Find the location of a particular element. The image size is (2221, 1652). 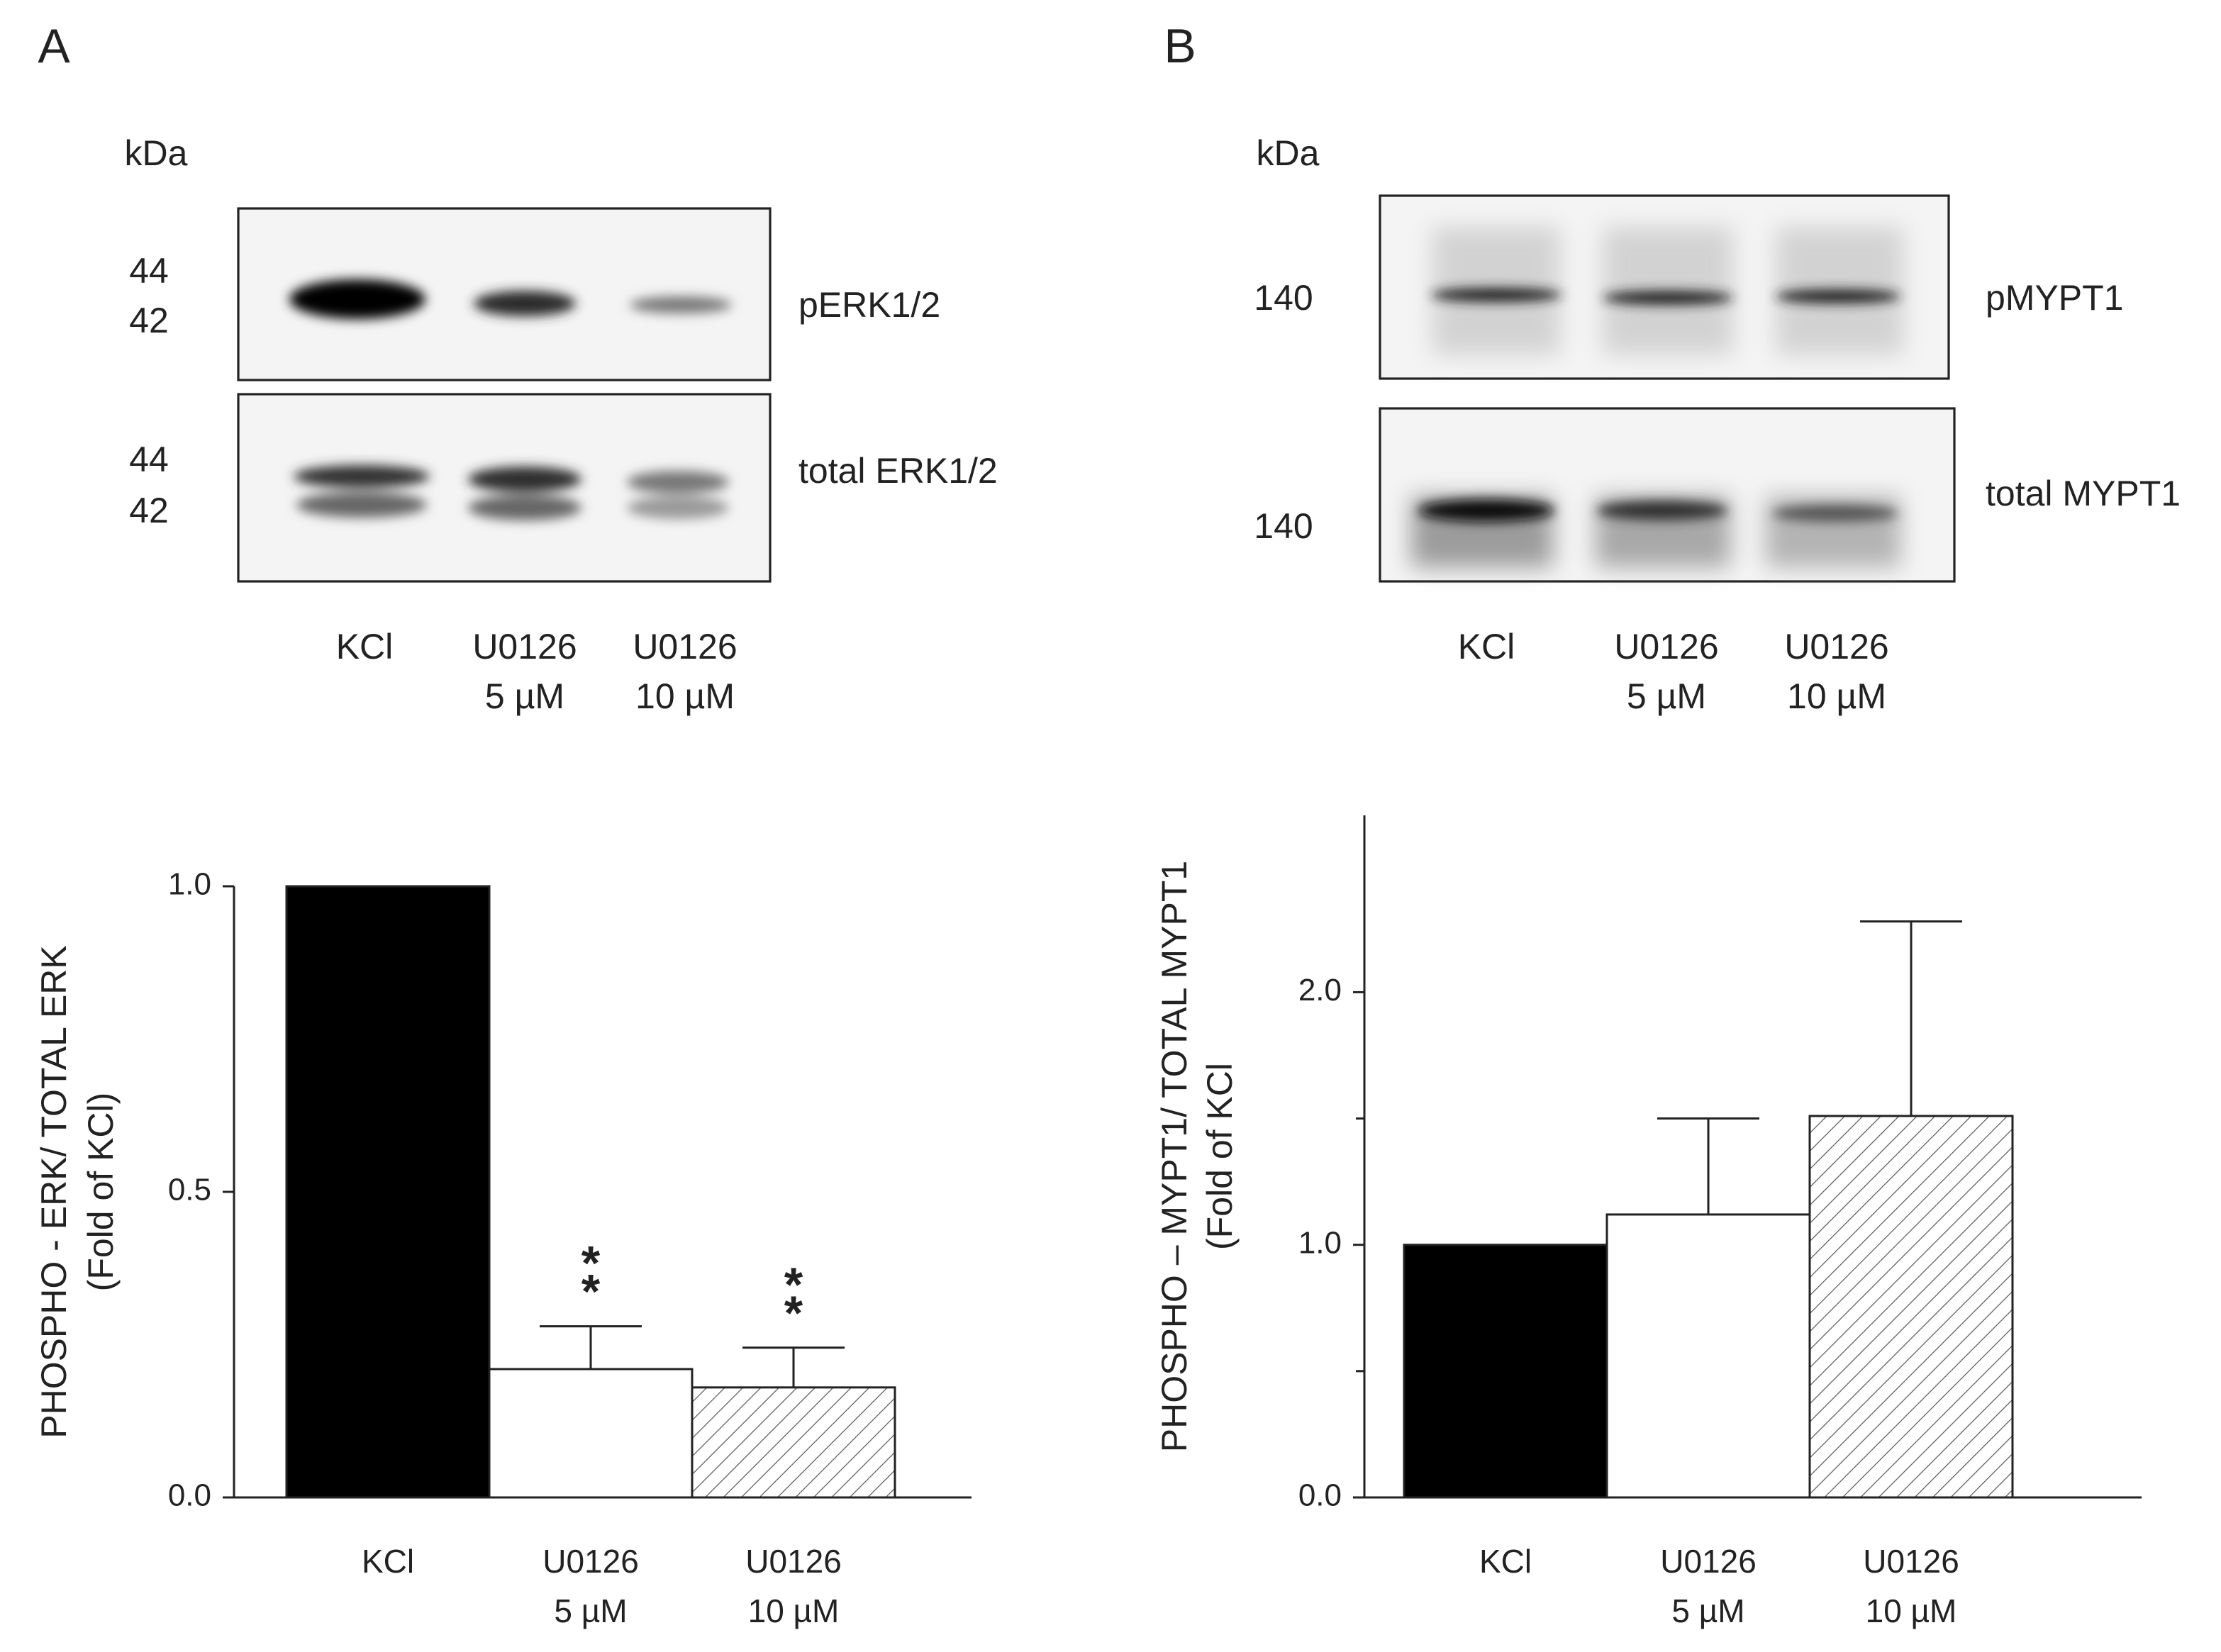

blot-label: total ERK1/2 is located at coordinates (898, 471).